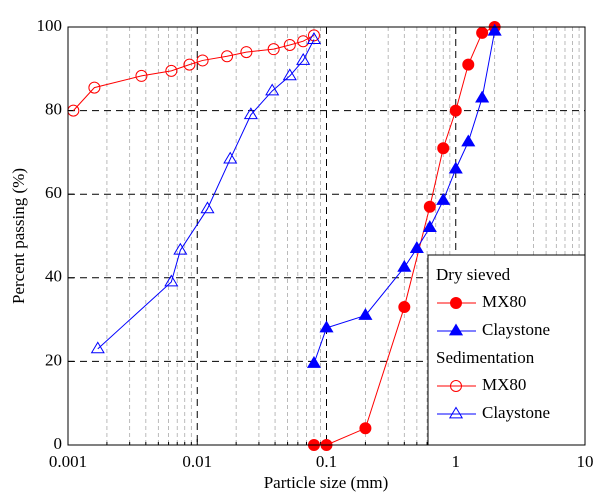 This screenshot has width=601, height=497. Describe the element at coordinates (326, 461) in the screenshot. I see `x-tick-label: 0.1` at that location.